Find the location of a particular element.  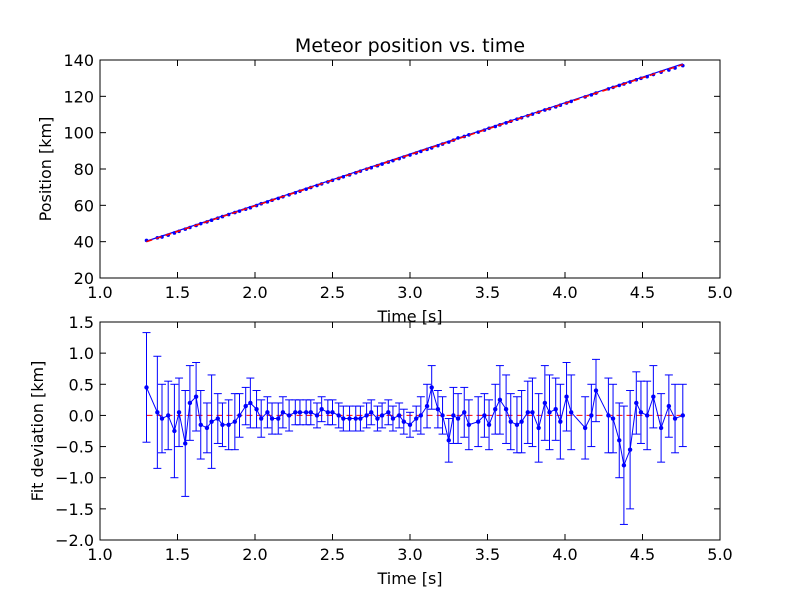

deviation-plot-xtick-label: 1.5 is located at coordinates (177, 554).